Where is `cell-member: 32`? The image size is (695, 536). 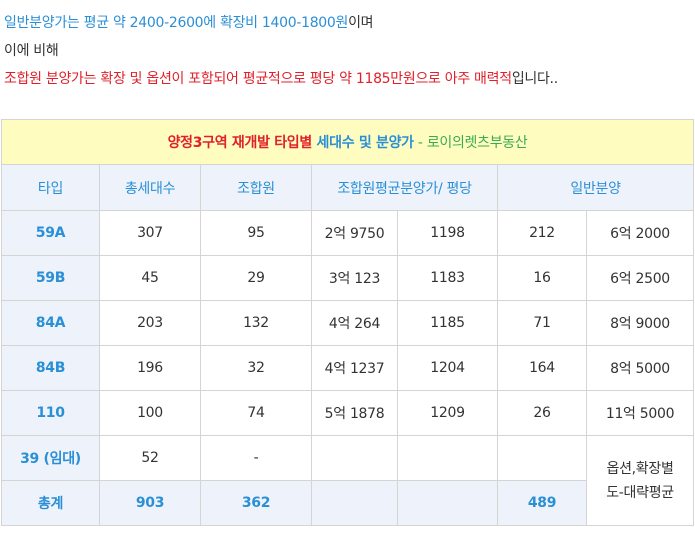
cell-member: 32 is located at coordinates (256, 368).